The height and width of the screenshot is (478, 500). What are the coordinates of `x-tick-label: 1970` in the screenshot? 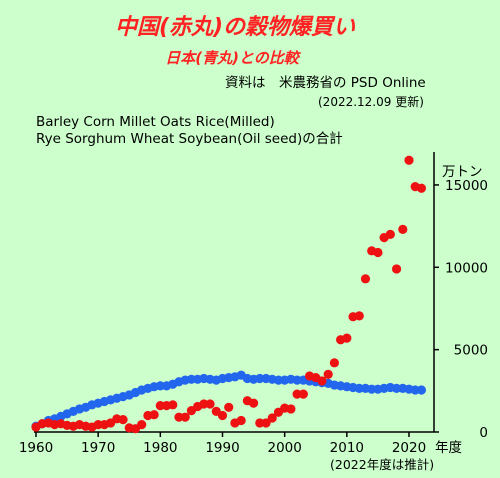 It's located at (98, 448).